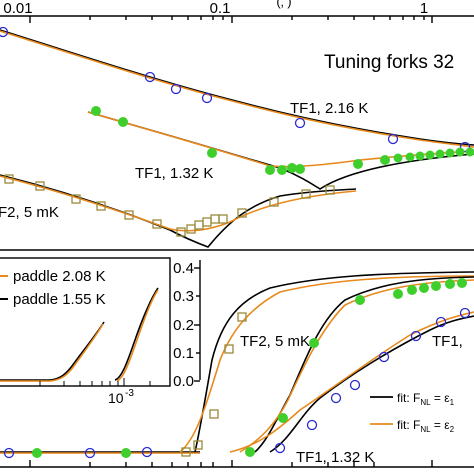  Describe the element at coordinates (129, 393) in the screenshot. I see `inset-x-tick-exp: -3` at that location.